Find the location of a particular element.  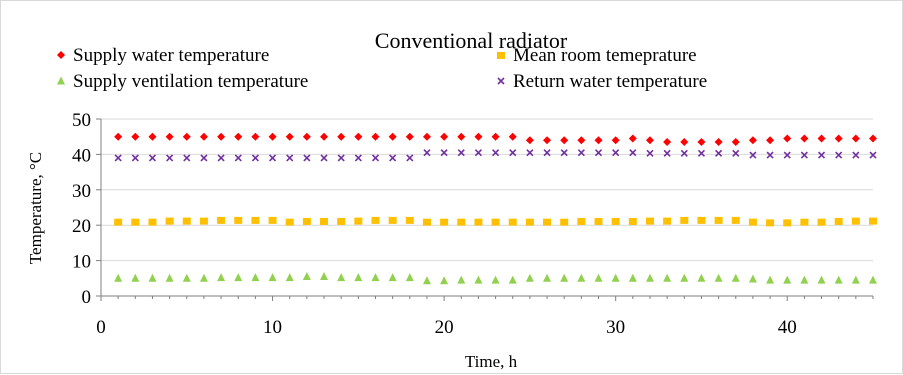

x-tick-label: 20 is located at coordinates (444, 327).